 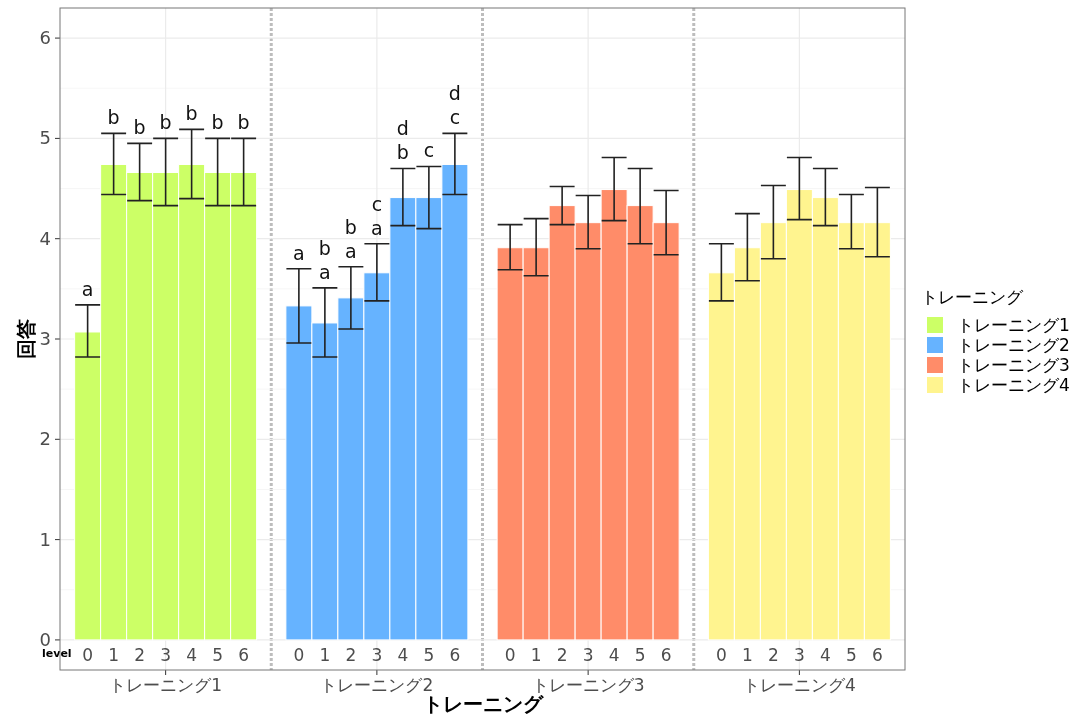 What do you see at coordinates (45, 238) in the screenshot?
I see `y-tick-label: 4` at bounding box center [45, 238].